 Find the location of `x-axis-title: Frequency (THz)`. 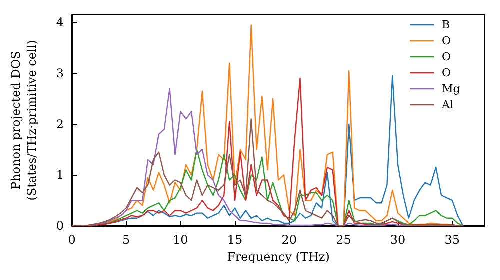

x-axis-title: Frequency (THz) is located at coordinates (278, 257).